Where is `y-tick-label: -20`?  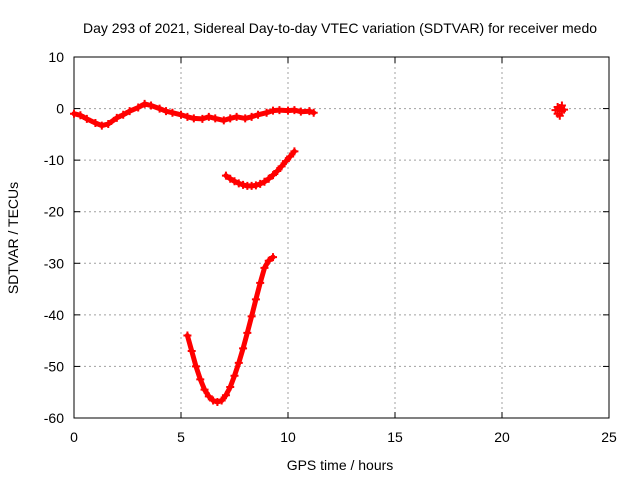 y-tick-label: -20 is located at coordinates (54, 212).